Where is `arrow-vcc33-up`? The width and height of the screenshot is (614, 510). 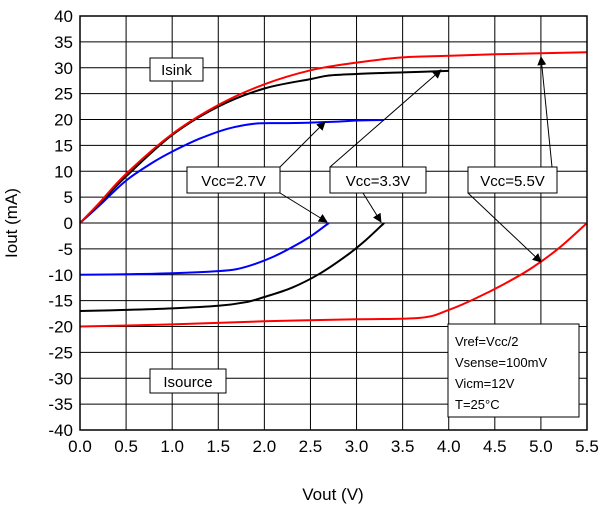 arrow-vcc33-up is located at coordinates (385, 118).